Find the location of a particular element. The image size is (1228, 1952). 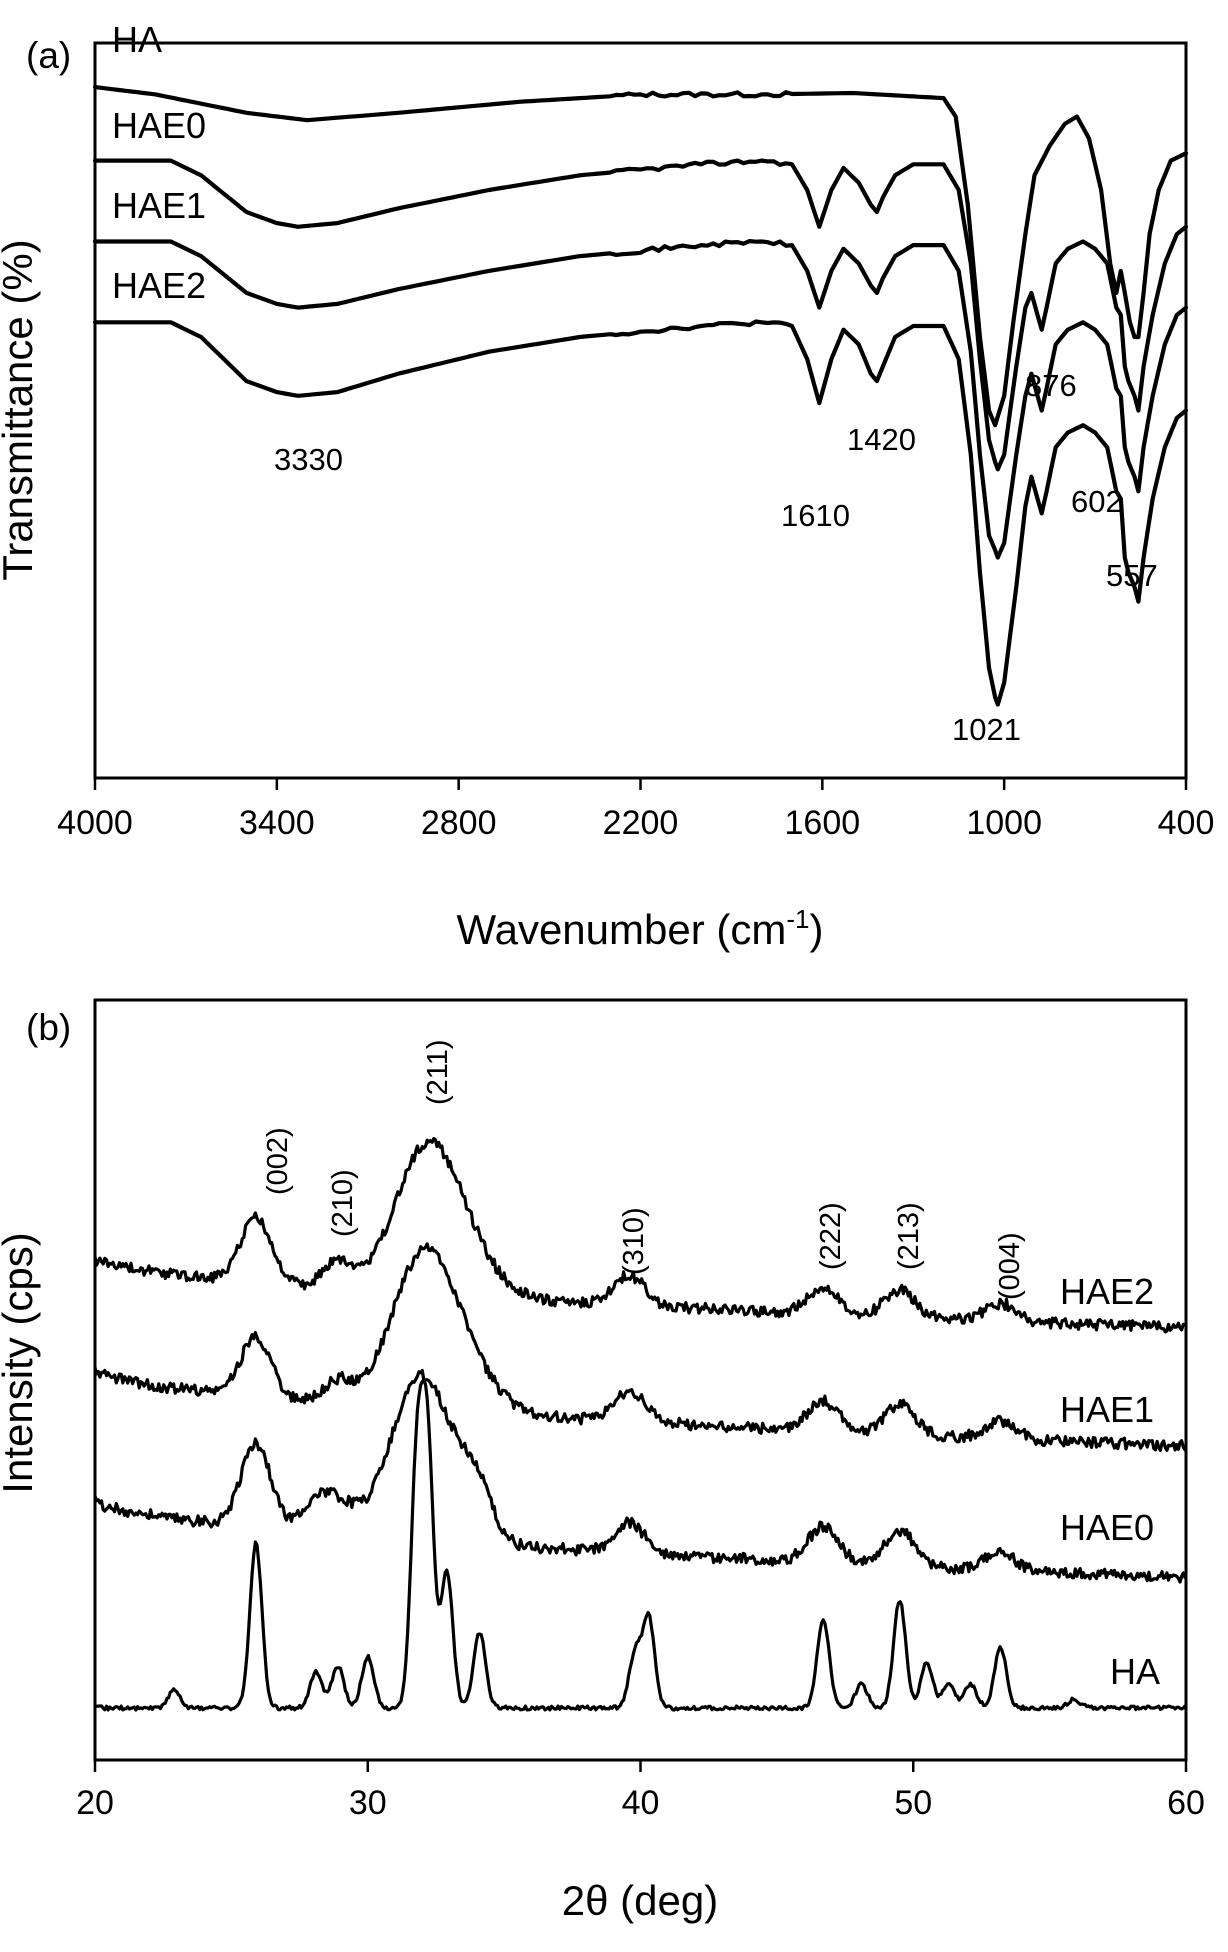

xrd-series-label-hae2: HAE2 is located at coordinates (1107, 1291).